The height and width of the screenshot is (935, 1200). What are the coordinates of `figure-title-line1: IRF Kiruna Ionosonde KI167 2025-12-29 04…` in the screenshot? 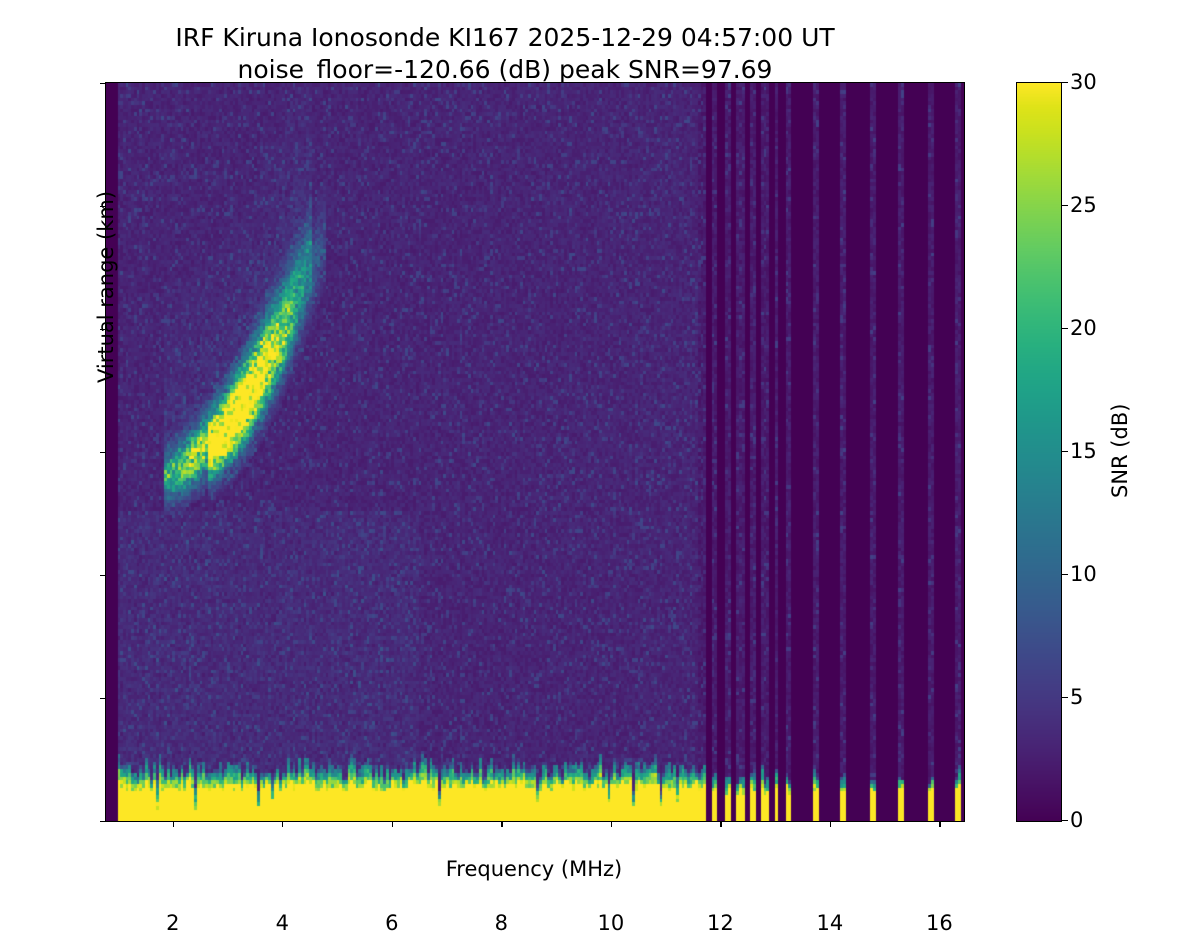 It's located at (505, 37).